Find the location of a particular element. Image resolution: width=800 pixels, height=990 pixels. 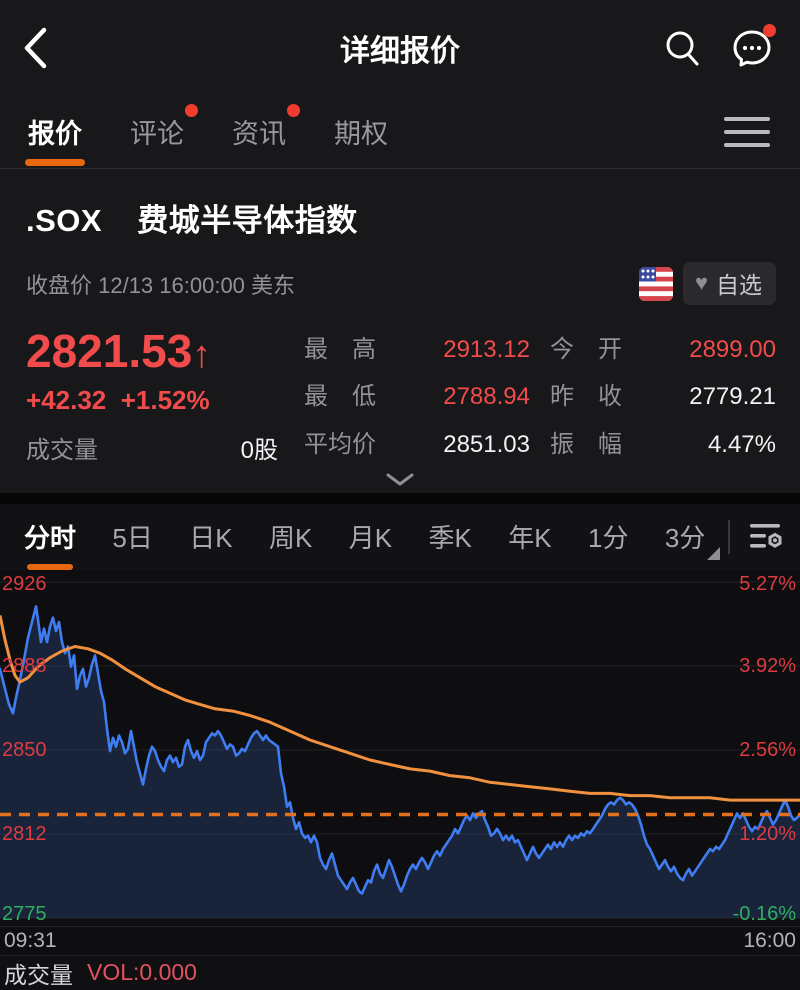

more-periods-triangle-icon is located at coordinates (714, 553).